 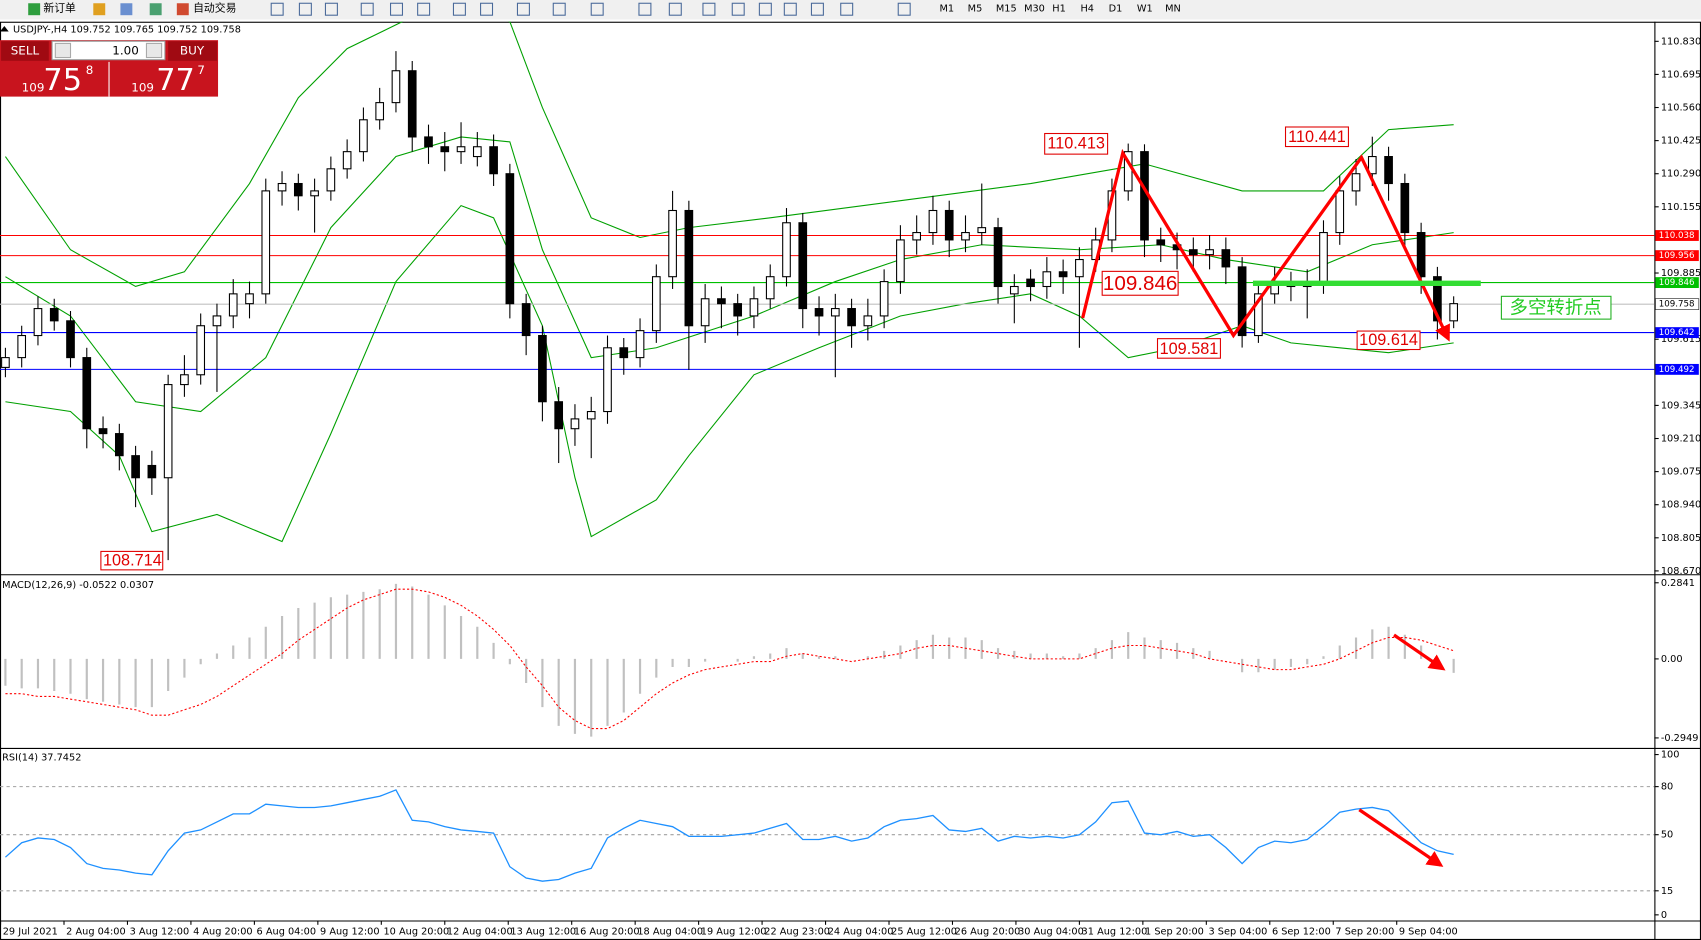 I want to click on timeframe-button: M5, so click(x=975, y=9).